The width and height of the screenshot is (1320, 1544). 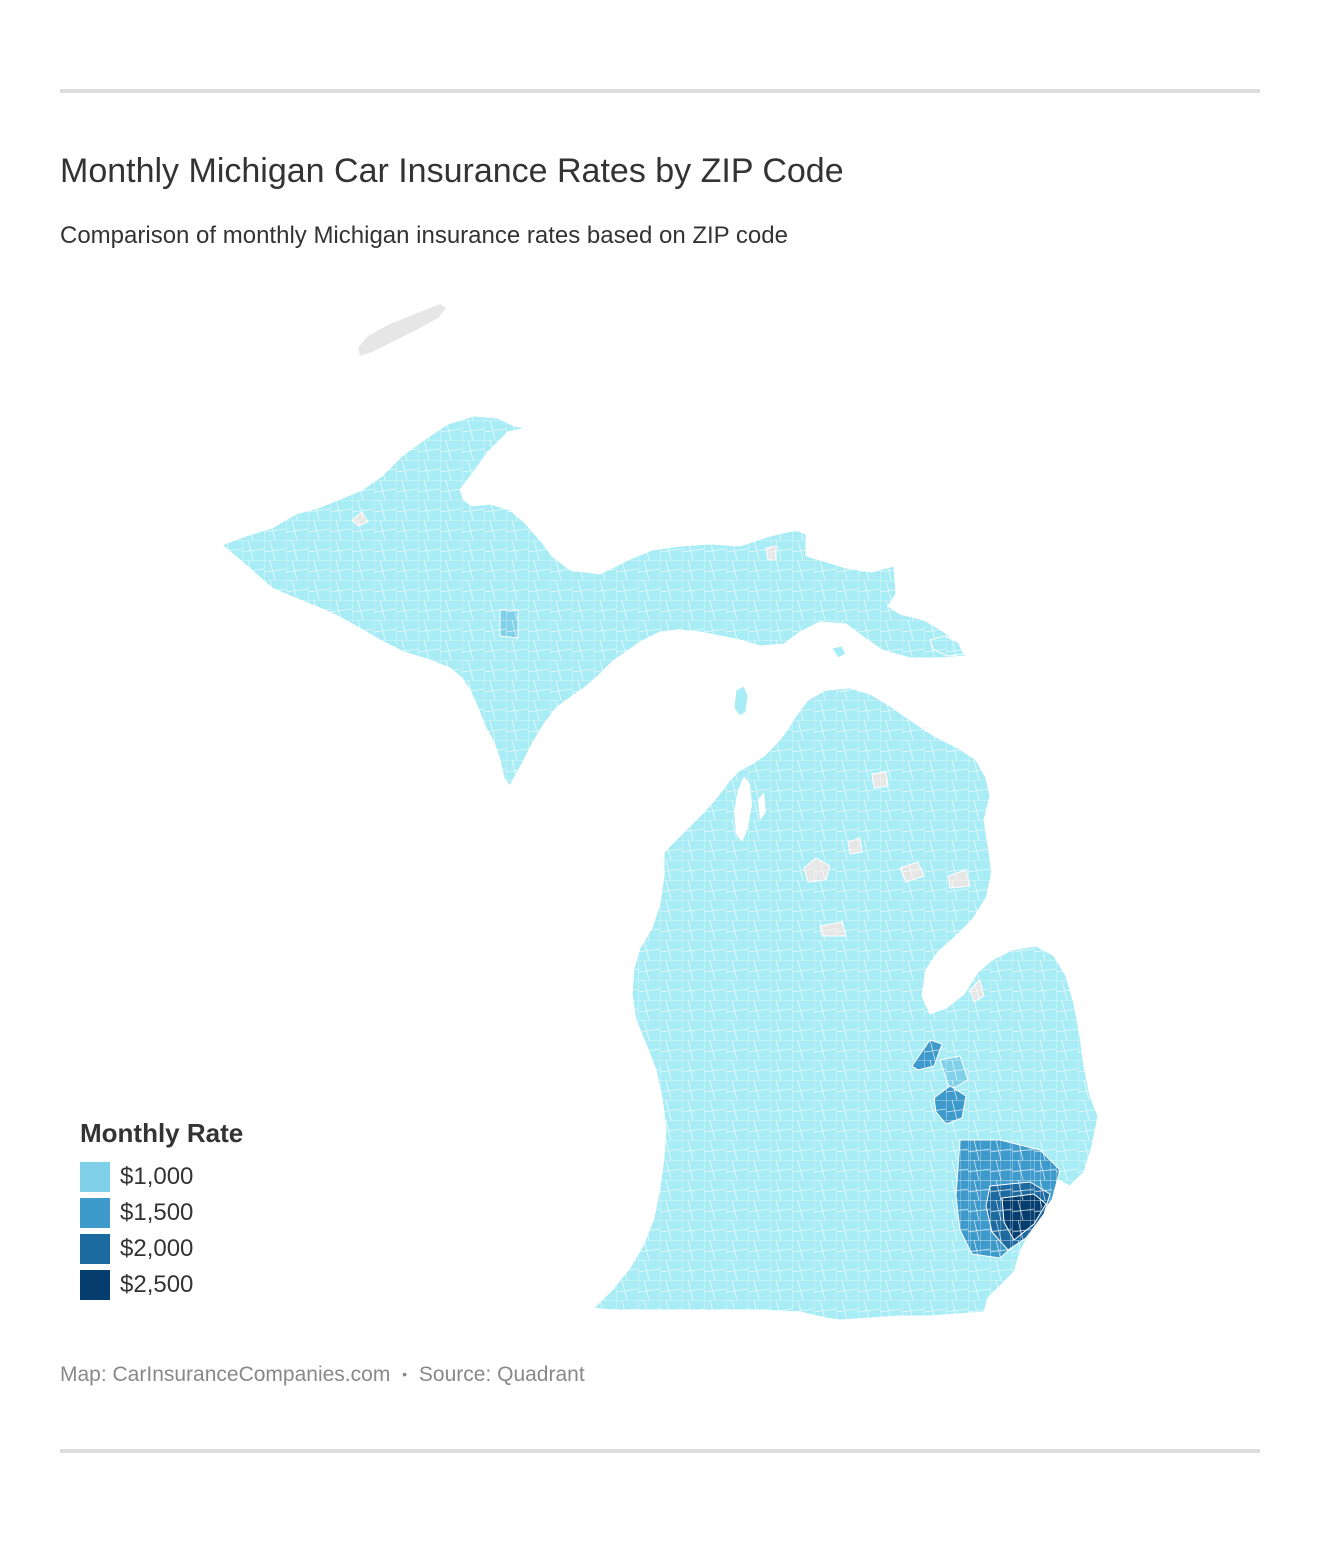 I want to click on bottom-divider, so click(x=660, y=1451).